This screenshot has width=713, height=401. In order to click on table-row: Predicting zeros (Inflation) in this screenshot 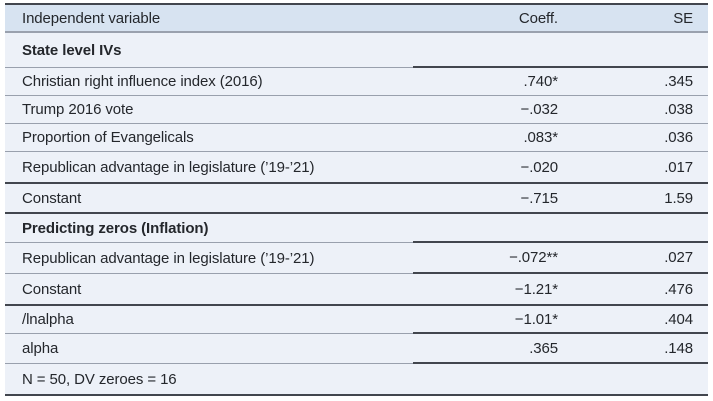, I will do `click(356, 228)`.